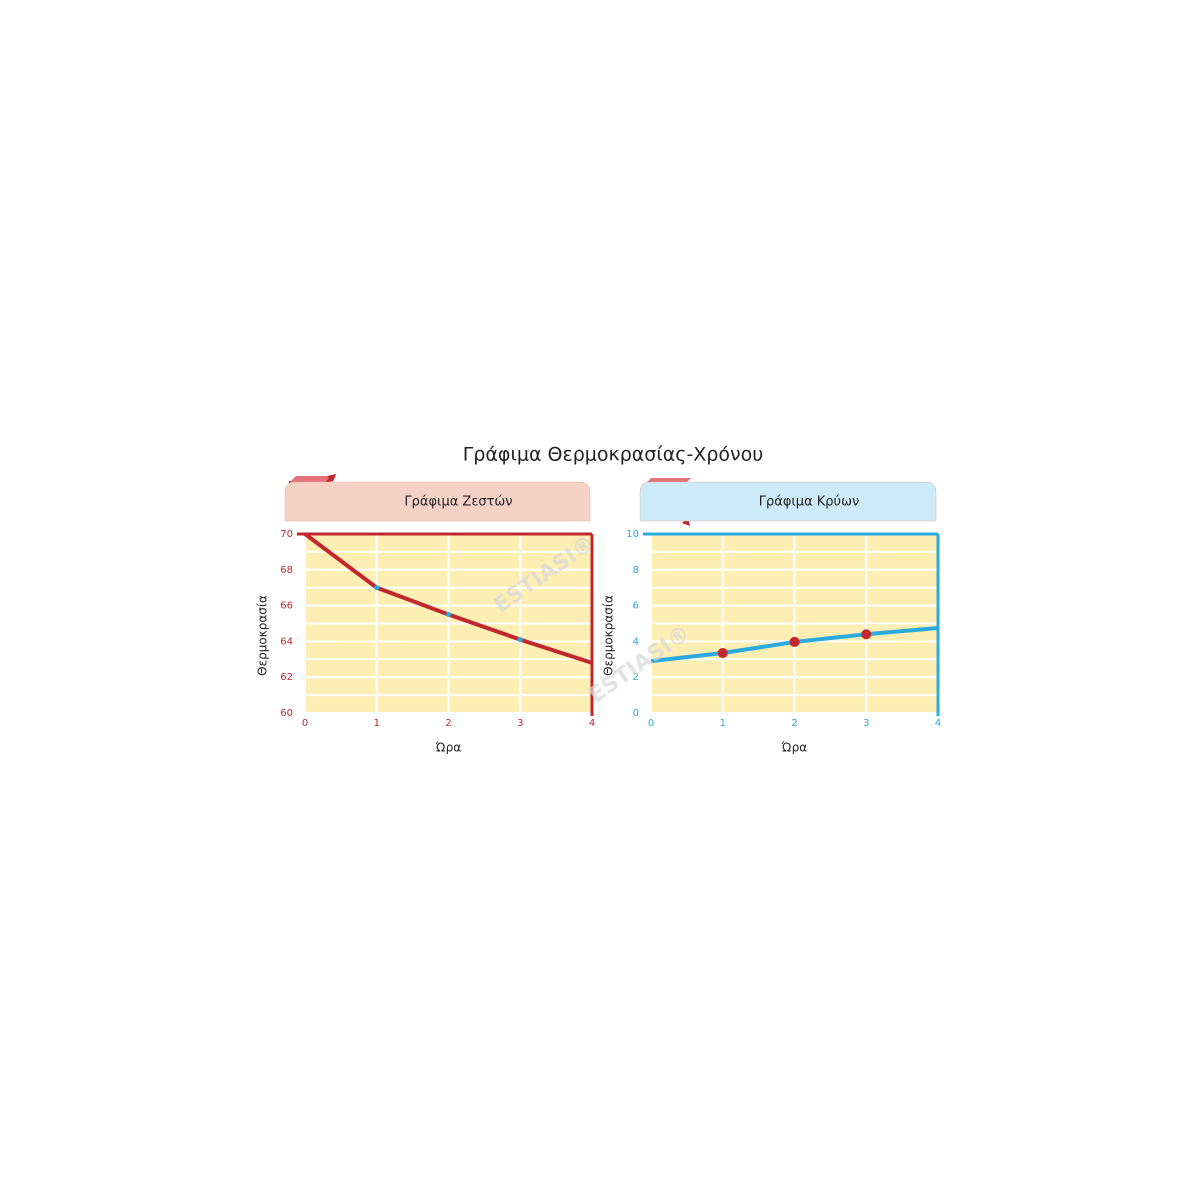 The width and height of the screenshot is (1200, 1200). What do you see at coordinates (458, 502) in the screenshot?
I see `chart-title: Γράφιμα Ζεστών` at bounding box center [458, 502].